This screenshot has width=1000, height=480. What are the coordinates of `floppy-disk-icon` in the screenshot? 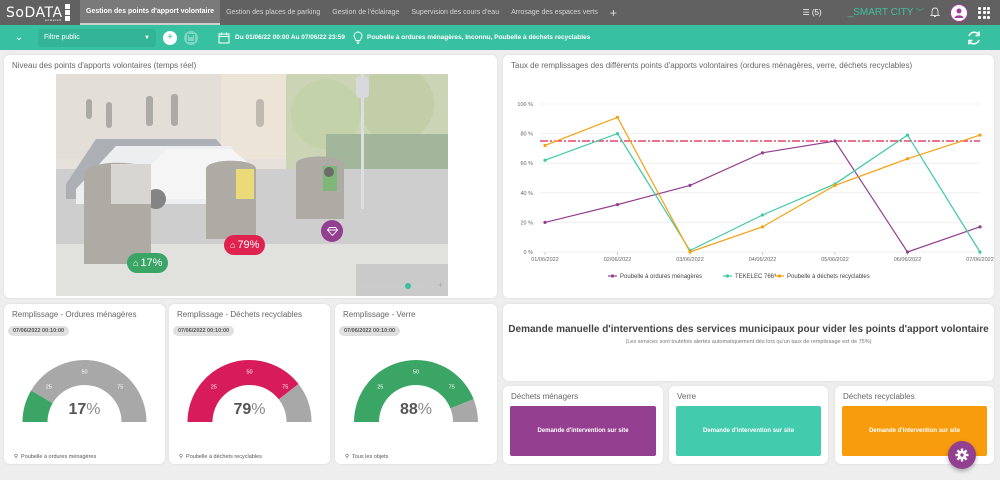 It's located at (191, 37).